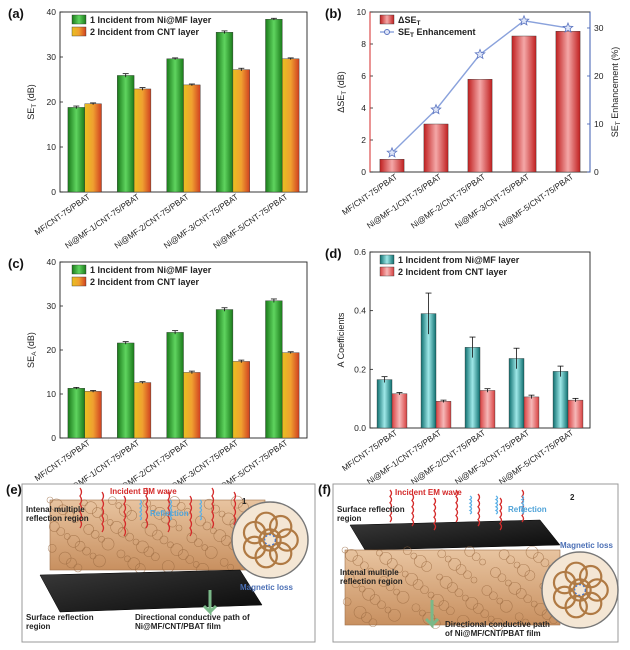 This screenshot has width=630, height=650. I want to click on foam-body, so click(157, 535).